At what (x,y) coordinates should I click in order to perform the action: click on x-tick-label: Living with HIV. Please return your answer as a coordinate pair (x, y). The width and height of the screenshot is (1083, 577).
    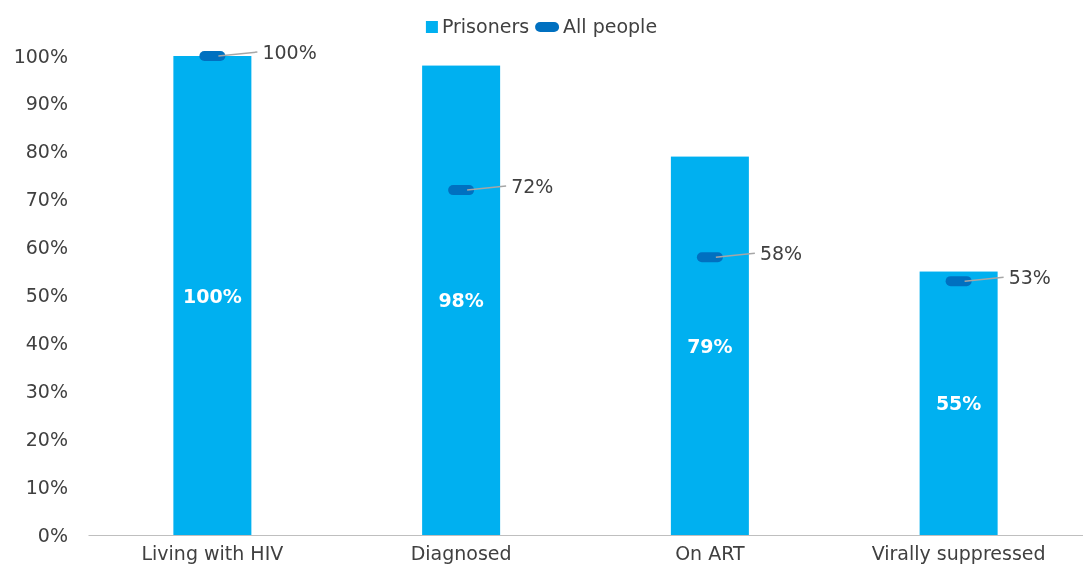
    Looking at the image, I should click on (212, 553).